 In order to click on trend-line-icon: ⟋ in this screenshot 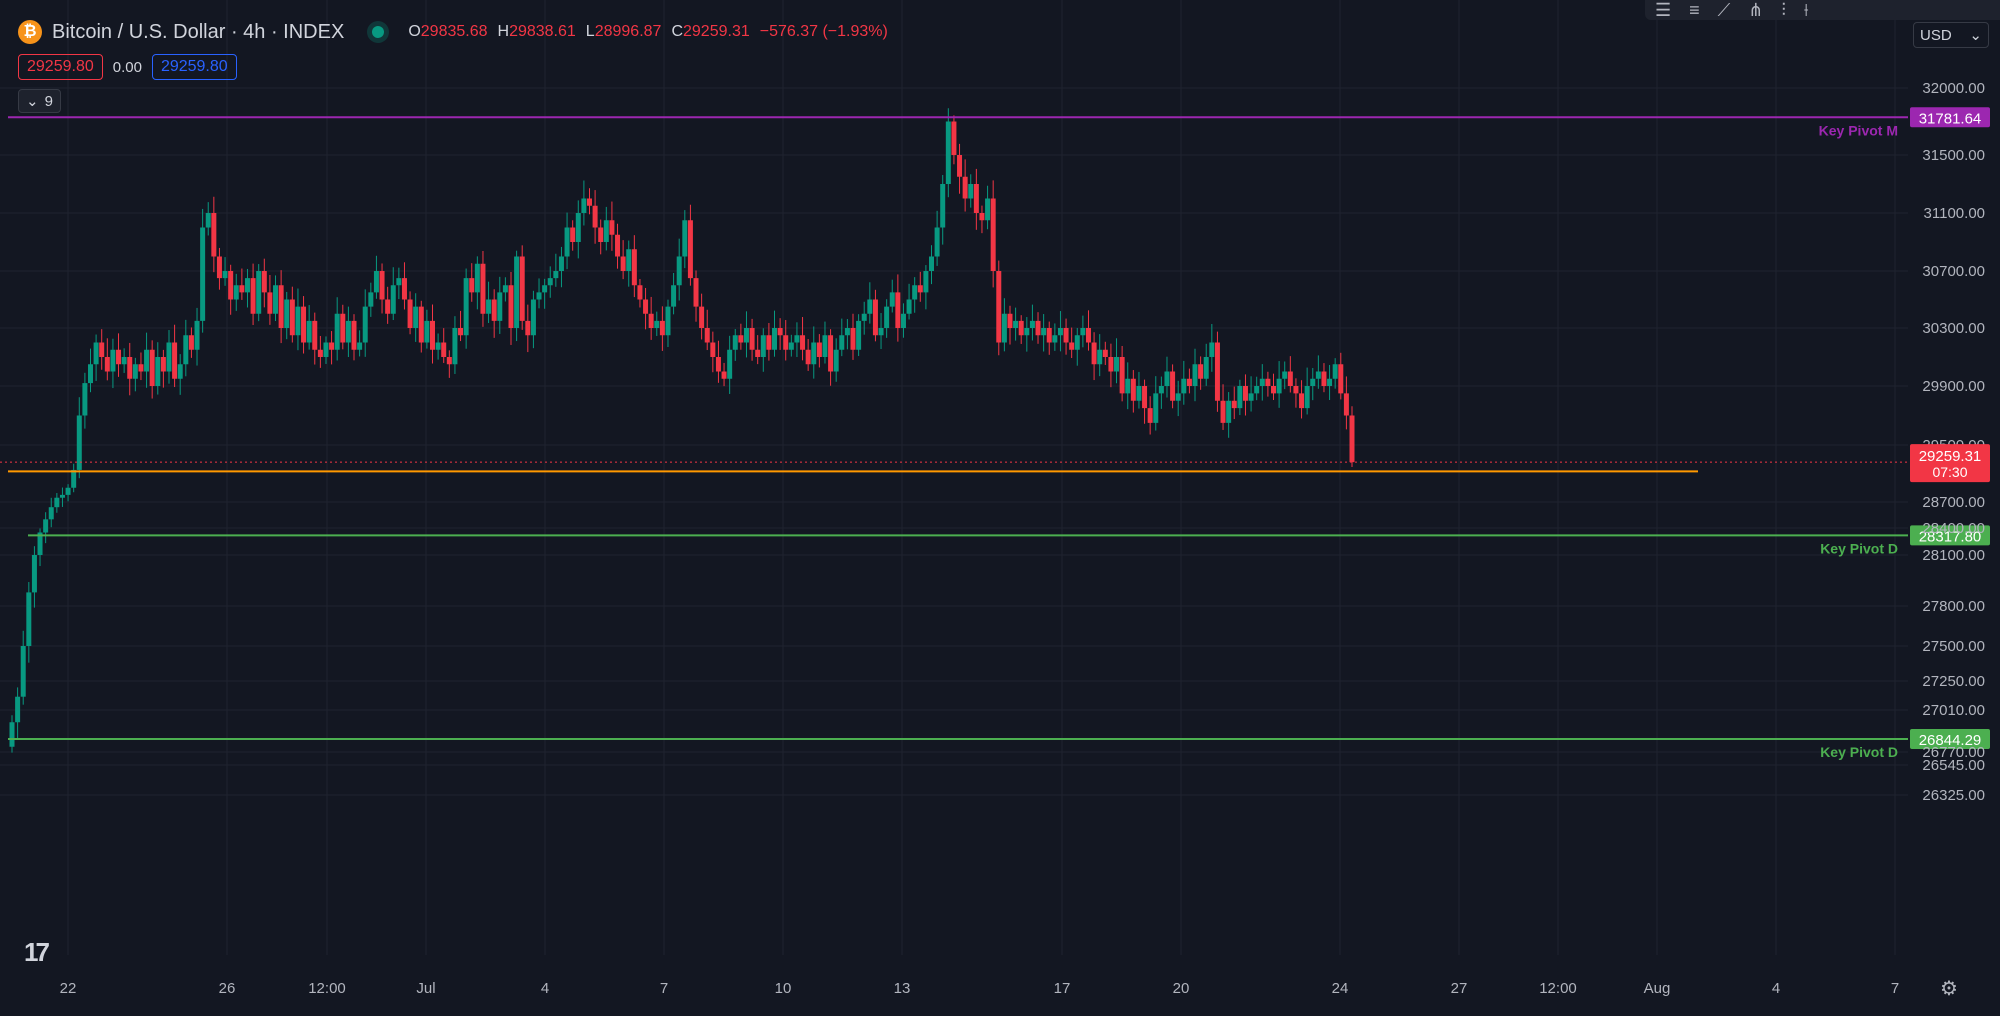, I will do `click(1724, 10)`.